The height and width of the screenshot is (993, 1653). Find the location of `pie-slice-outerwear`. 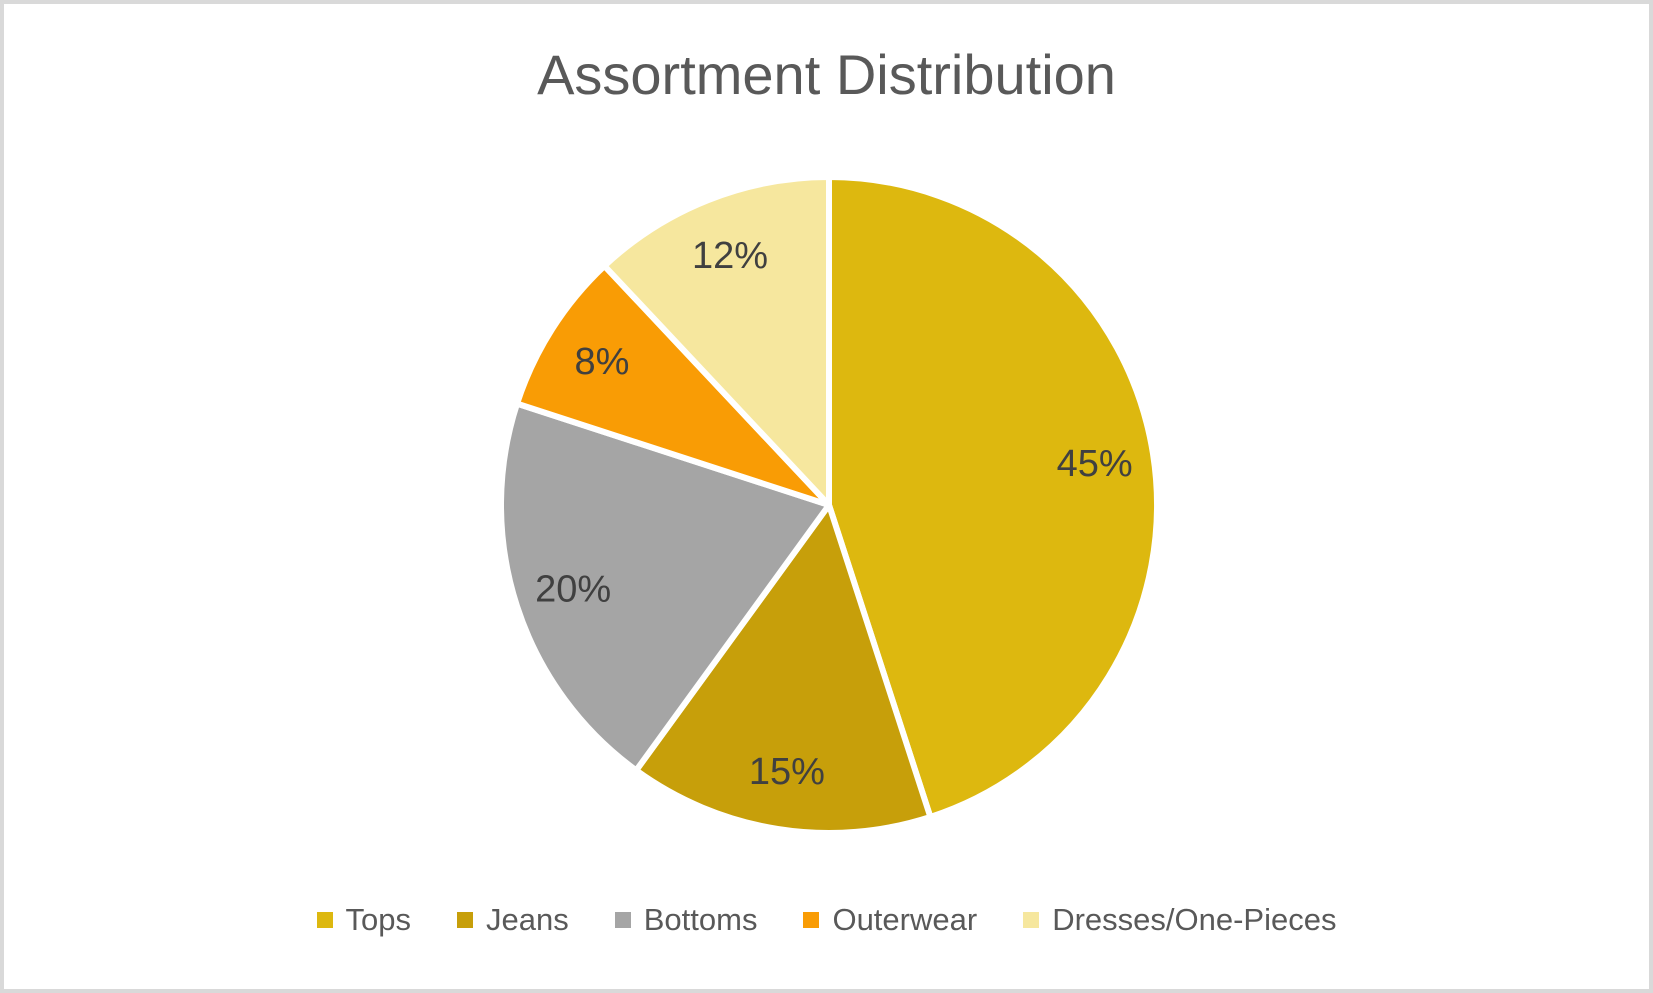

pie-slice-outerwear is located at coordinates (673, 385).